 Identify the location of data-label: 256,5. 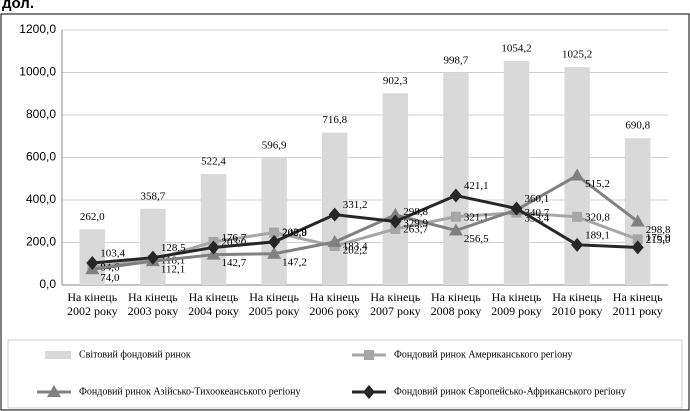
(476, 239).